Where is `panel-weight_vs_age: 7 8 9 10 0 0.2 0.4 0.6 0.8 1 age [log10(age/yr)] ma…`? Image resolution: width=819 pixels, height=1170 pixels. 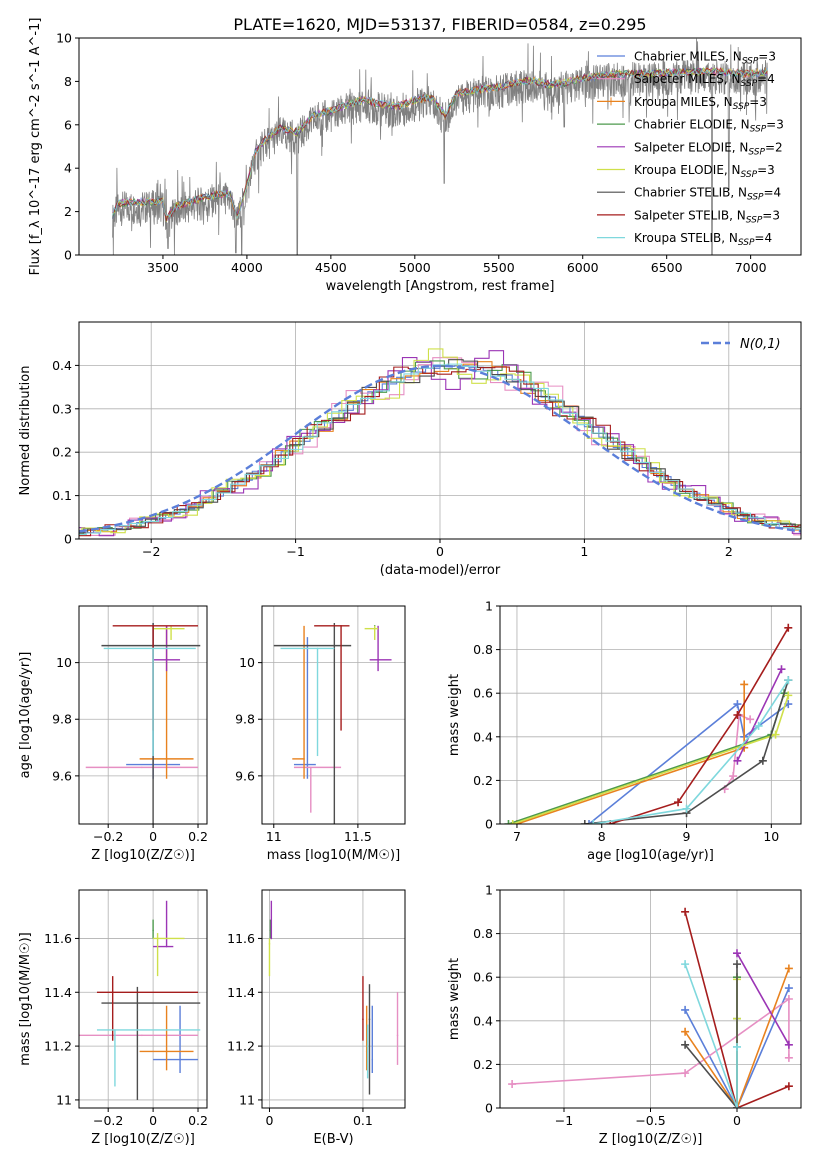 panel-weight_vs_age: 7 8 9 10 0 0.2 0.4 0.6 0.8 1 age [log10(age/yr)] ma… is located at coordinates (624, 731).